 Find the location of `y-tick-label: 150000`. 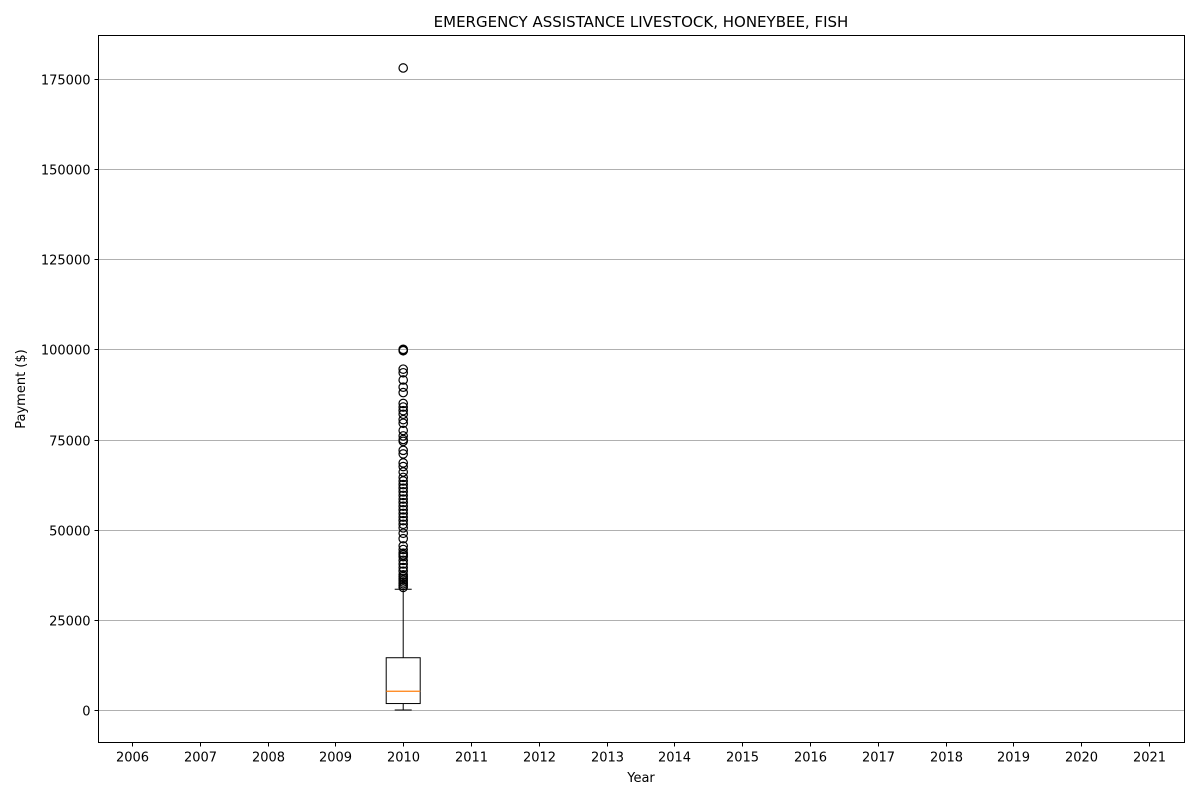

y-tick-label: 150000 is located at coordinates (66, 171).